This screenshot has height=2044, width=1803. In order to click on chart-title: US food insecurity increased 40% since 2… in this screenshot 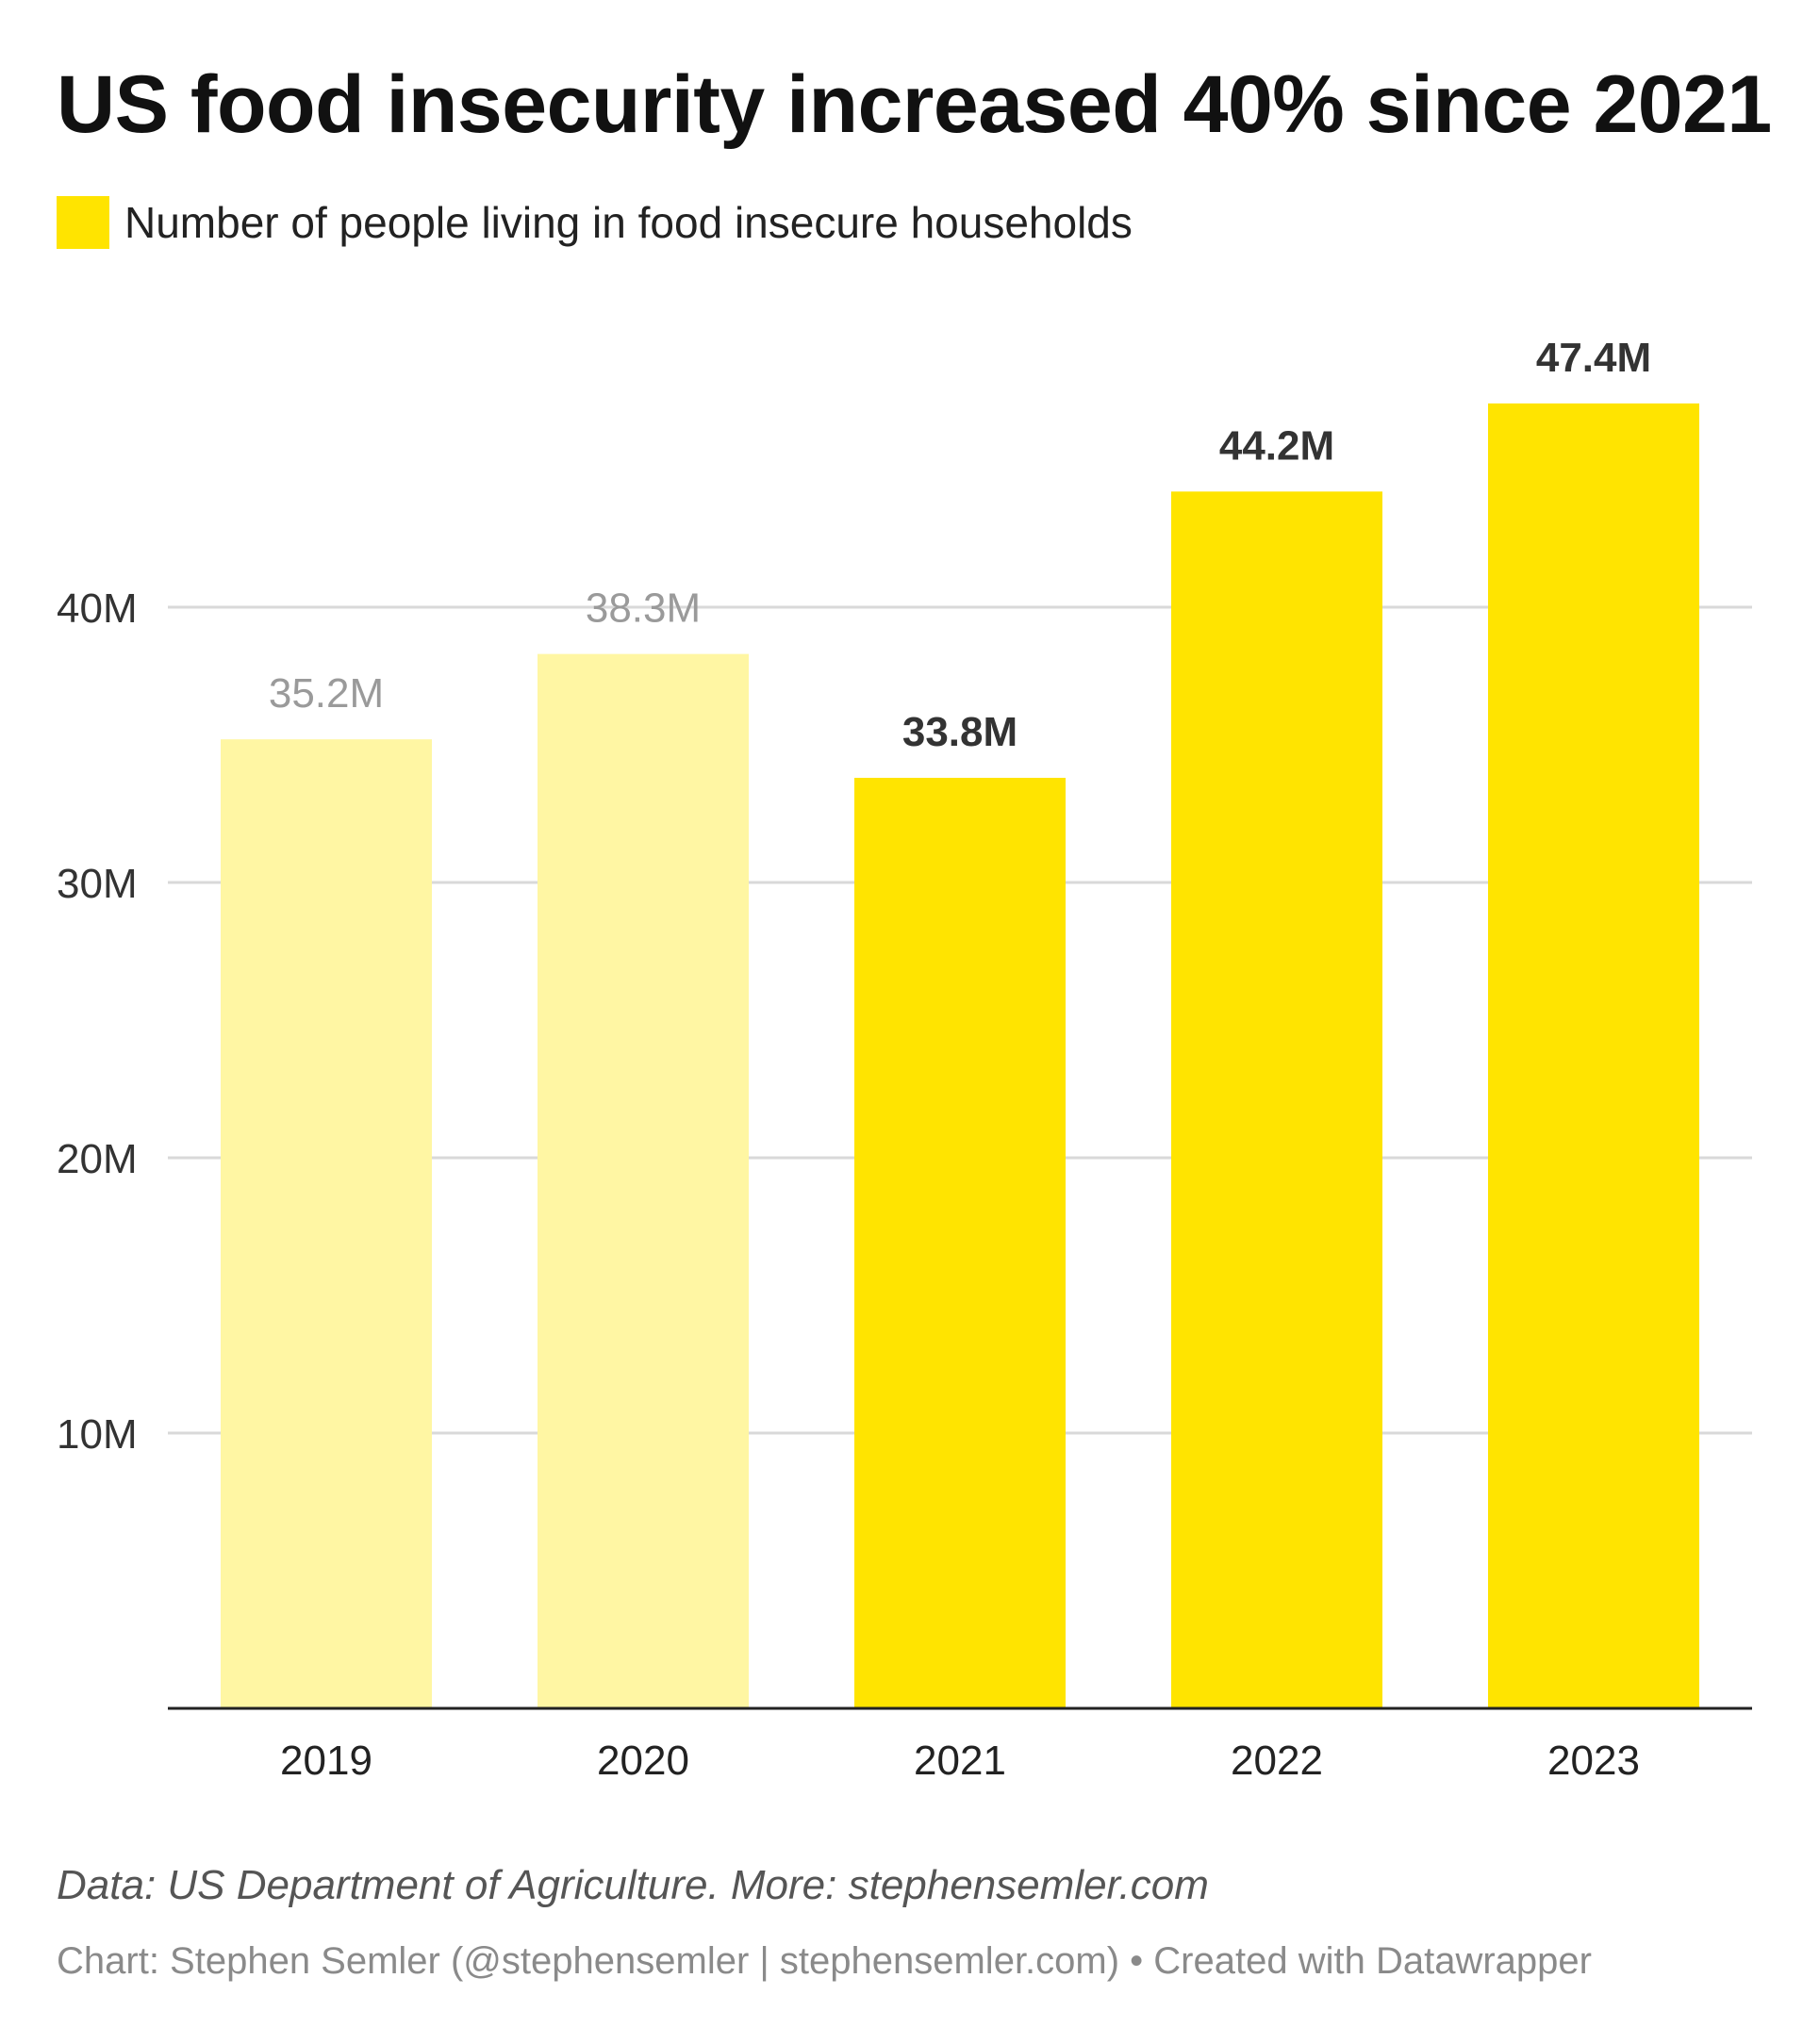, I will do `click(914, 104)`.